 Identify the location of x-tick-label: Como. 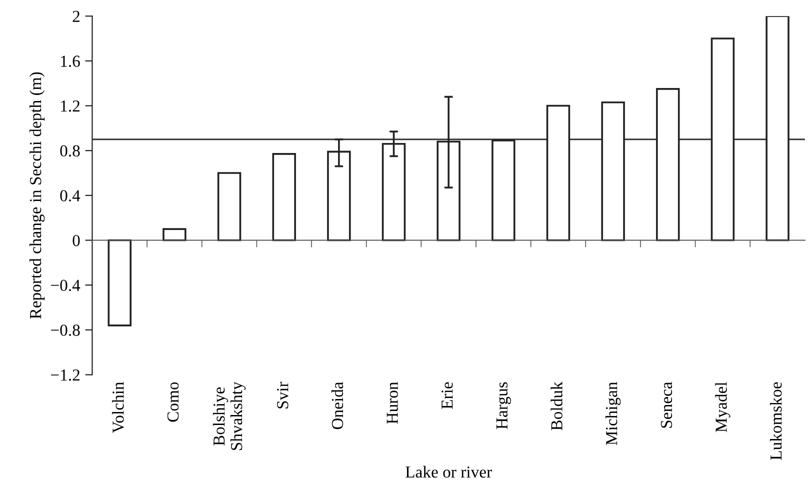
(173, 402).